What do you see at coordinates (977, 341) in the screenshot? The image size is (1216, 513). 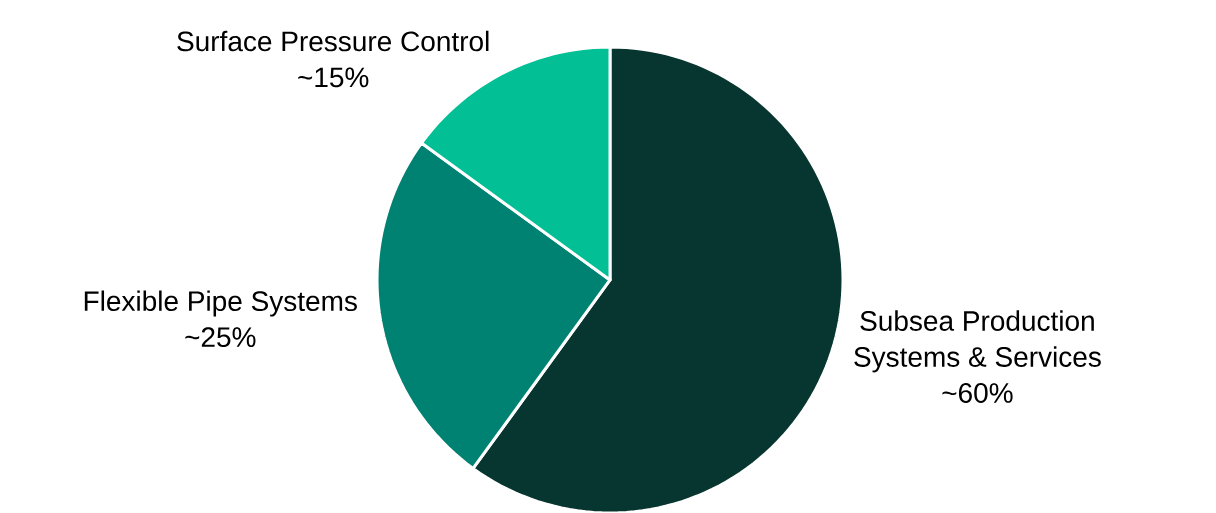 I see `slice-label: Subsea Production Systems & Services` at bounding box center [977, 341].